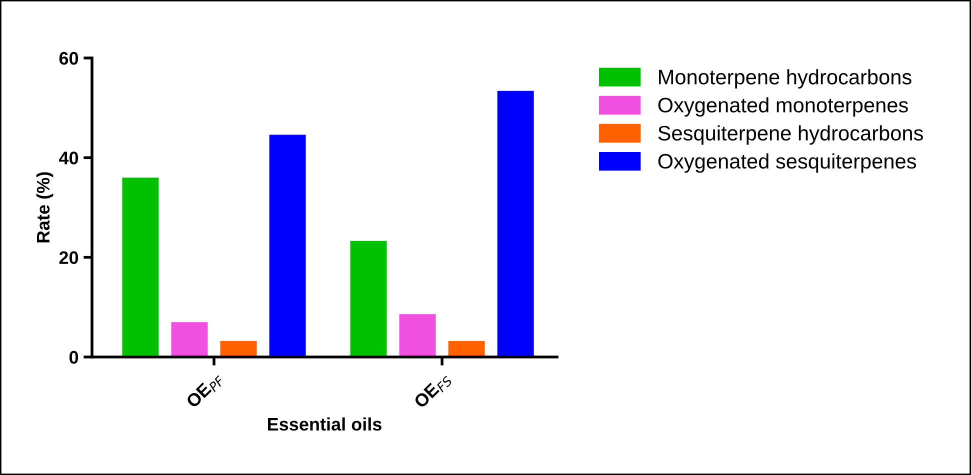 Image resolution: width=971 pixels, height=475 pixels. I want to click on legend-label: Sesquiterpene hydrocarbons, so click(790, 135).